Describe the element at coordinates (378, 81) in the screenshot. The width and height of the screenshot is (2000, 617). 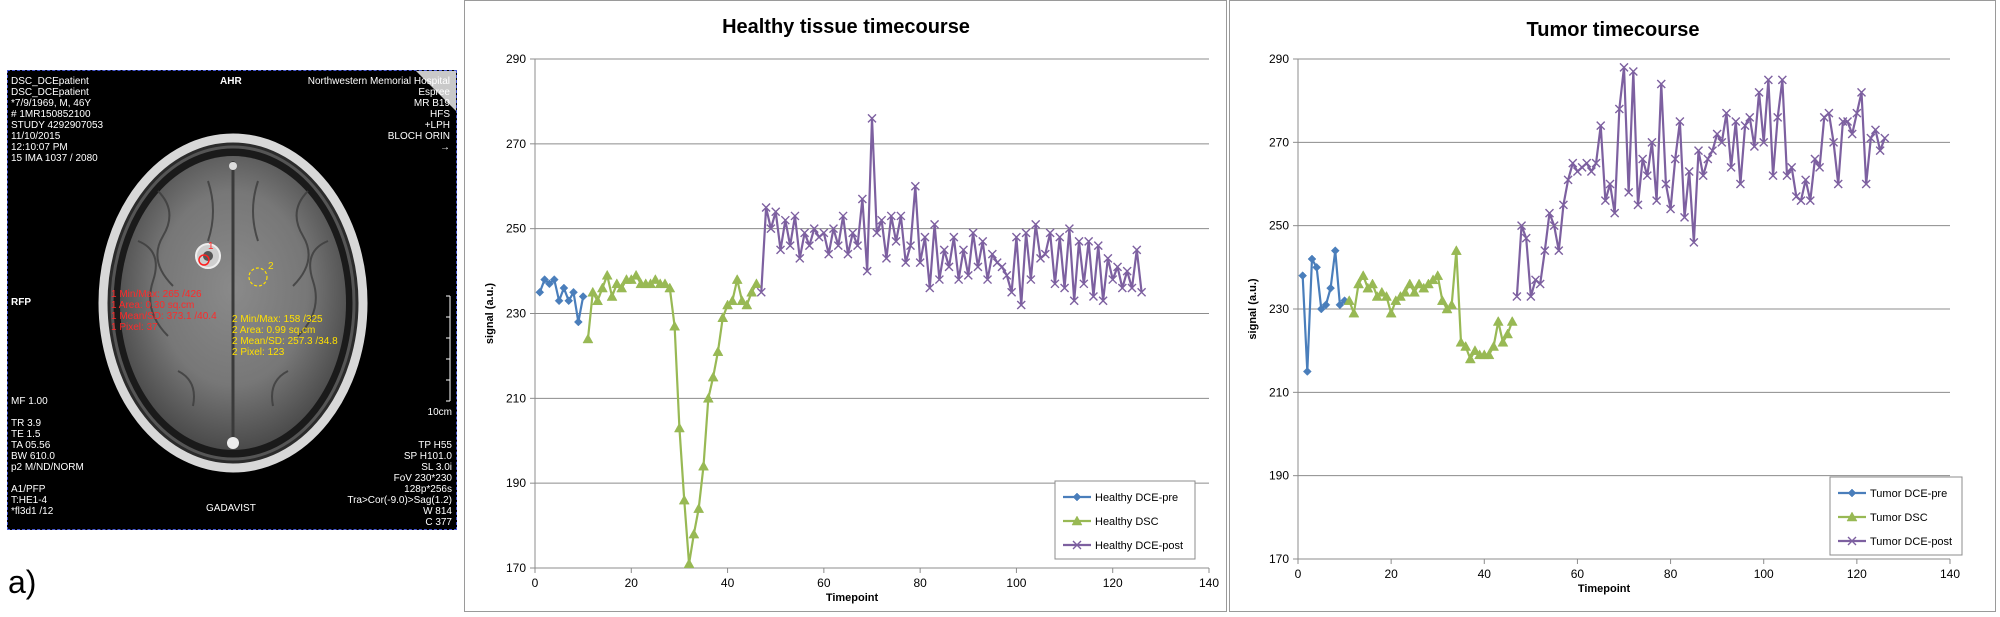
I see `mri-info-line: Northwestern Memorial Hospital` at that location.